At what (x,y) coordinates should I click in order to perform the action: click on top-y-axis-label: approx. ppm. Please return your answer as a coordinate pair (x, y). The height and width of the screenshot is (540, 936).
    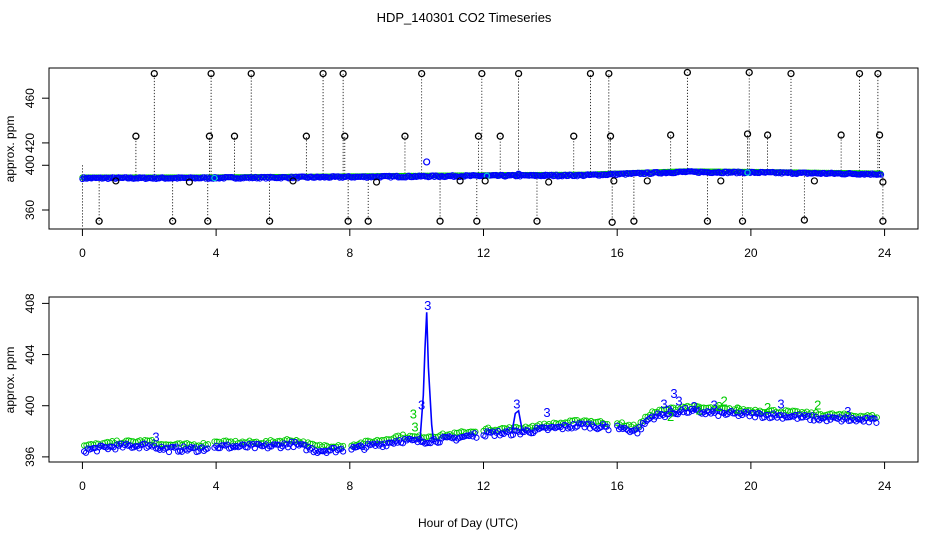
    Looking at the image, I should click on (10, 149).